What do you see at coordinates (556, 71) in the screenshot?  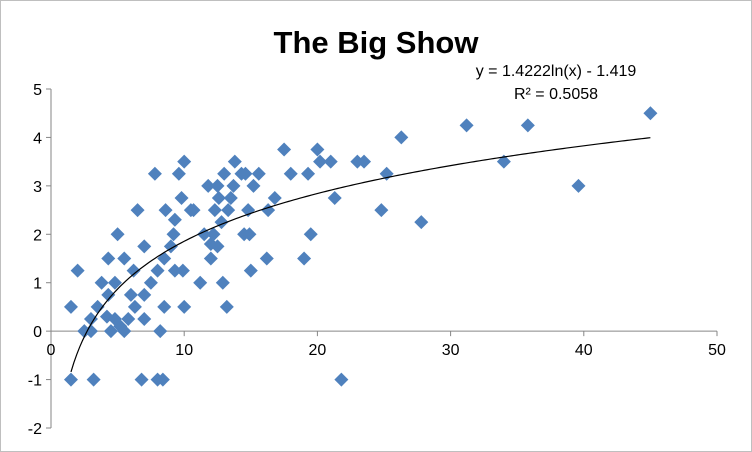 I see `trendline-equation: y = 1.4222ln(x) - 1.419` at bounding box center [556, 71].